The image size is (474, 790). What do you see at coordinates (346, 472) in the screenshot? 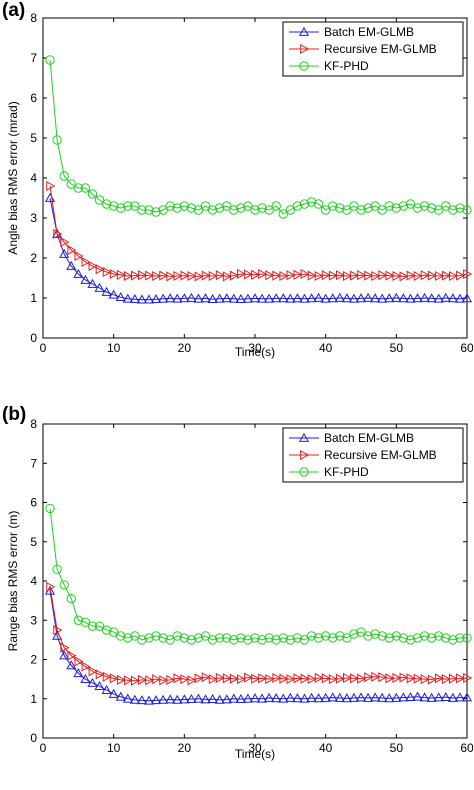
I see `legend-entry: KF-PHD` at bounding box center [346, 472].